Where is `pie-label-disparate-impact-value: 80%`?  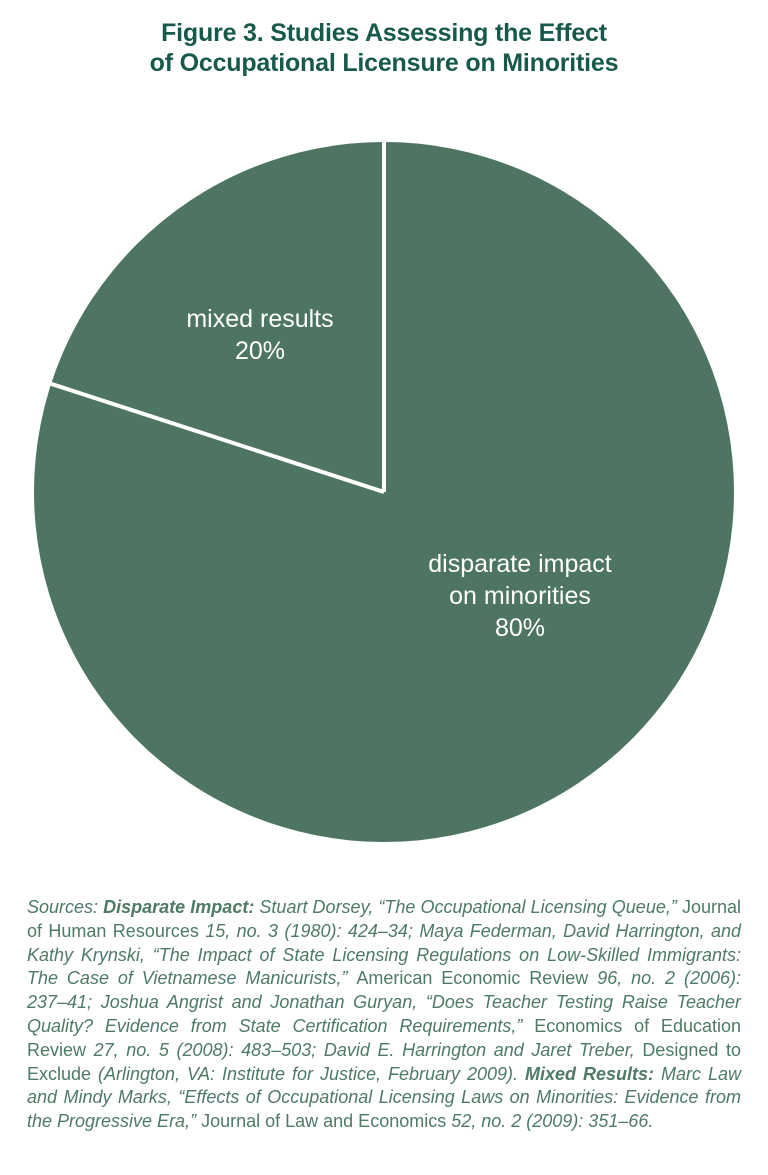 pie-label-disparate-impact-value: 80% is located at coordinates (520, 628).